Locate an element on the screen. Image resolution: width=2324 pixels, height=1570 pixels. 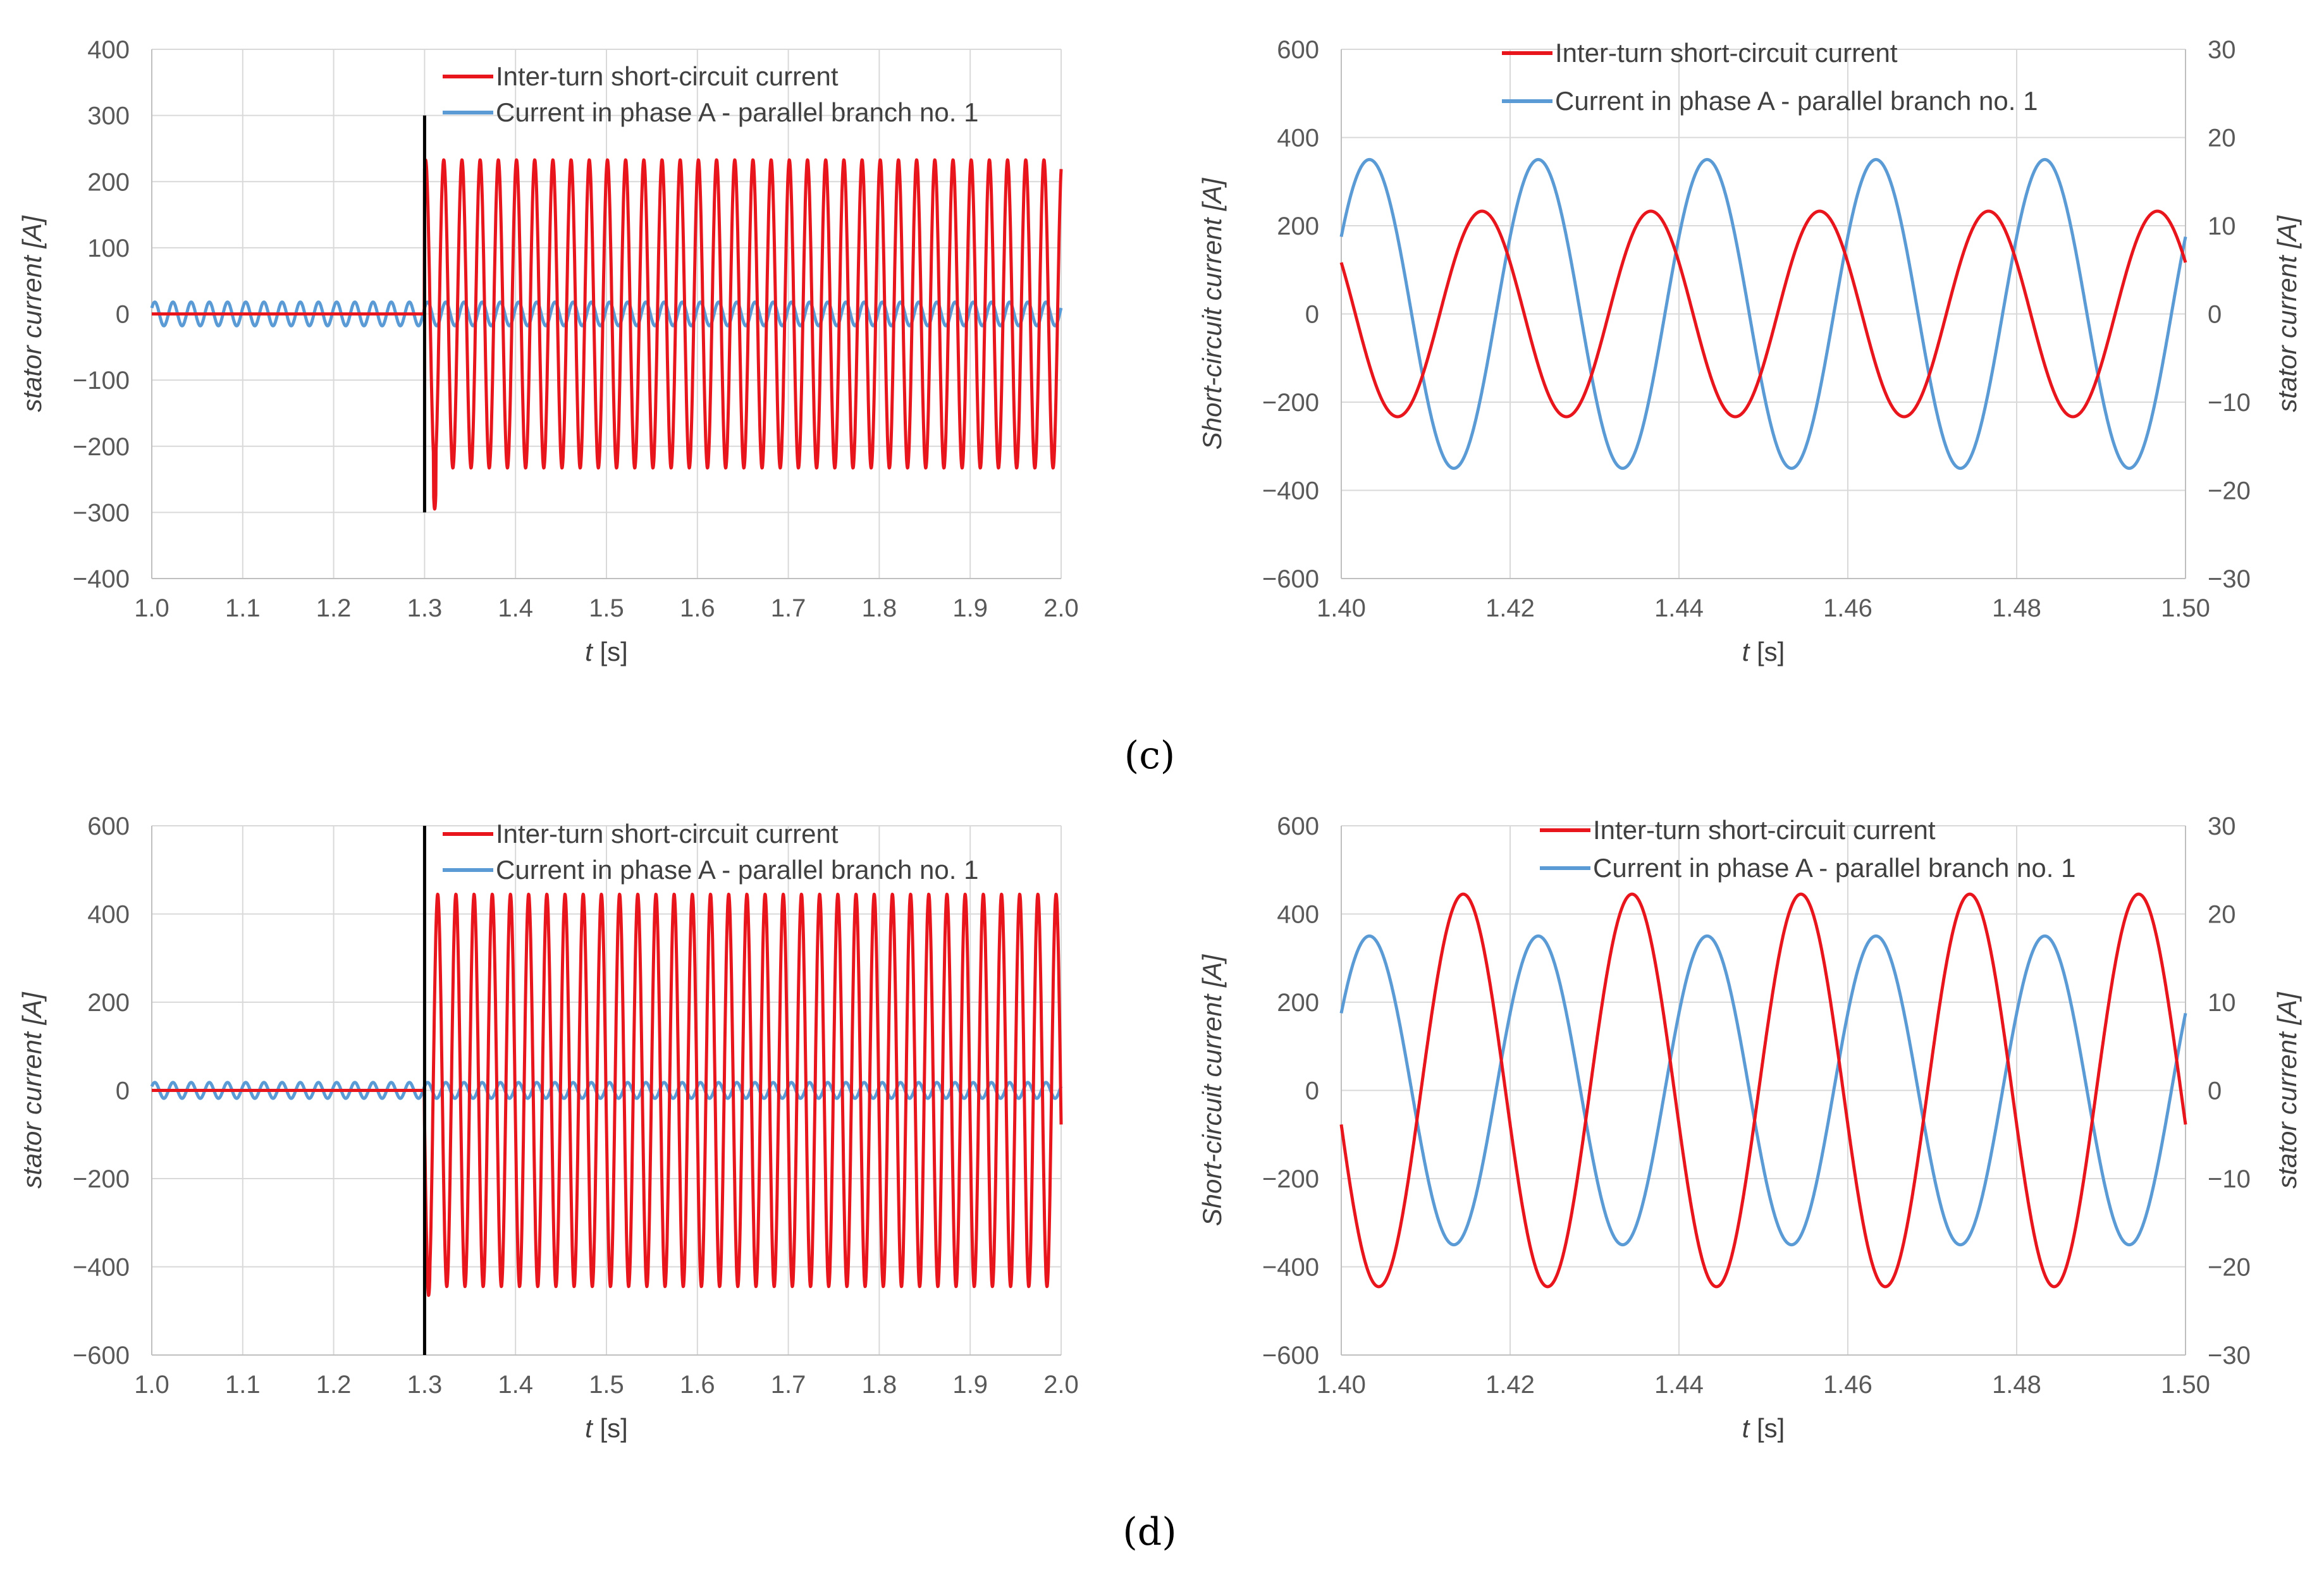
x-tick-label: 1.7 is located at coordinates (788, 1385).